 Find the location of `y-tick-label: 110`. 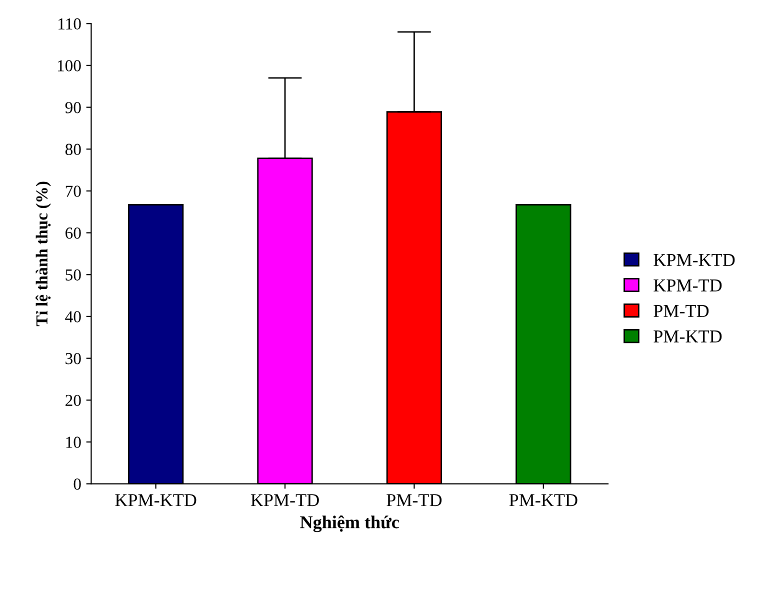

y-tick-label: 110 is located at coordinates (69, 24).